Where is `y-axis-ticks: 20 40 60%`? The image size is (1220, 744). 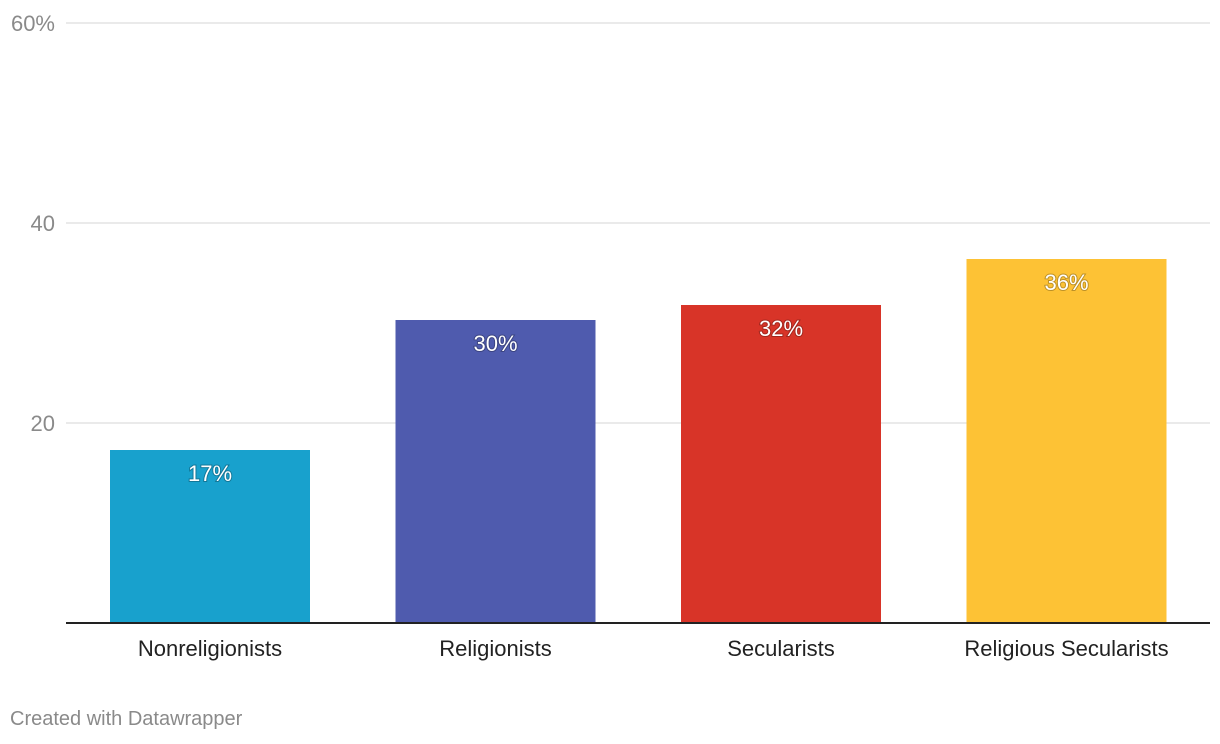
y-axis-ticks: 20 40 60% is located at coordinates (33, 223).